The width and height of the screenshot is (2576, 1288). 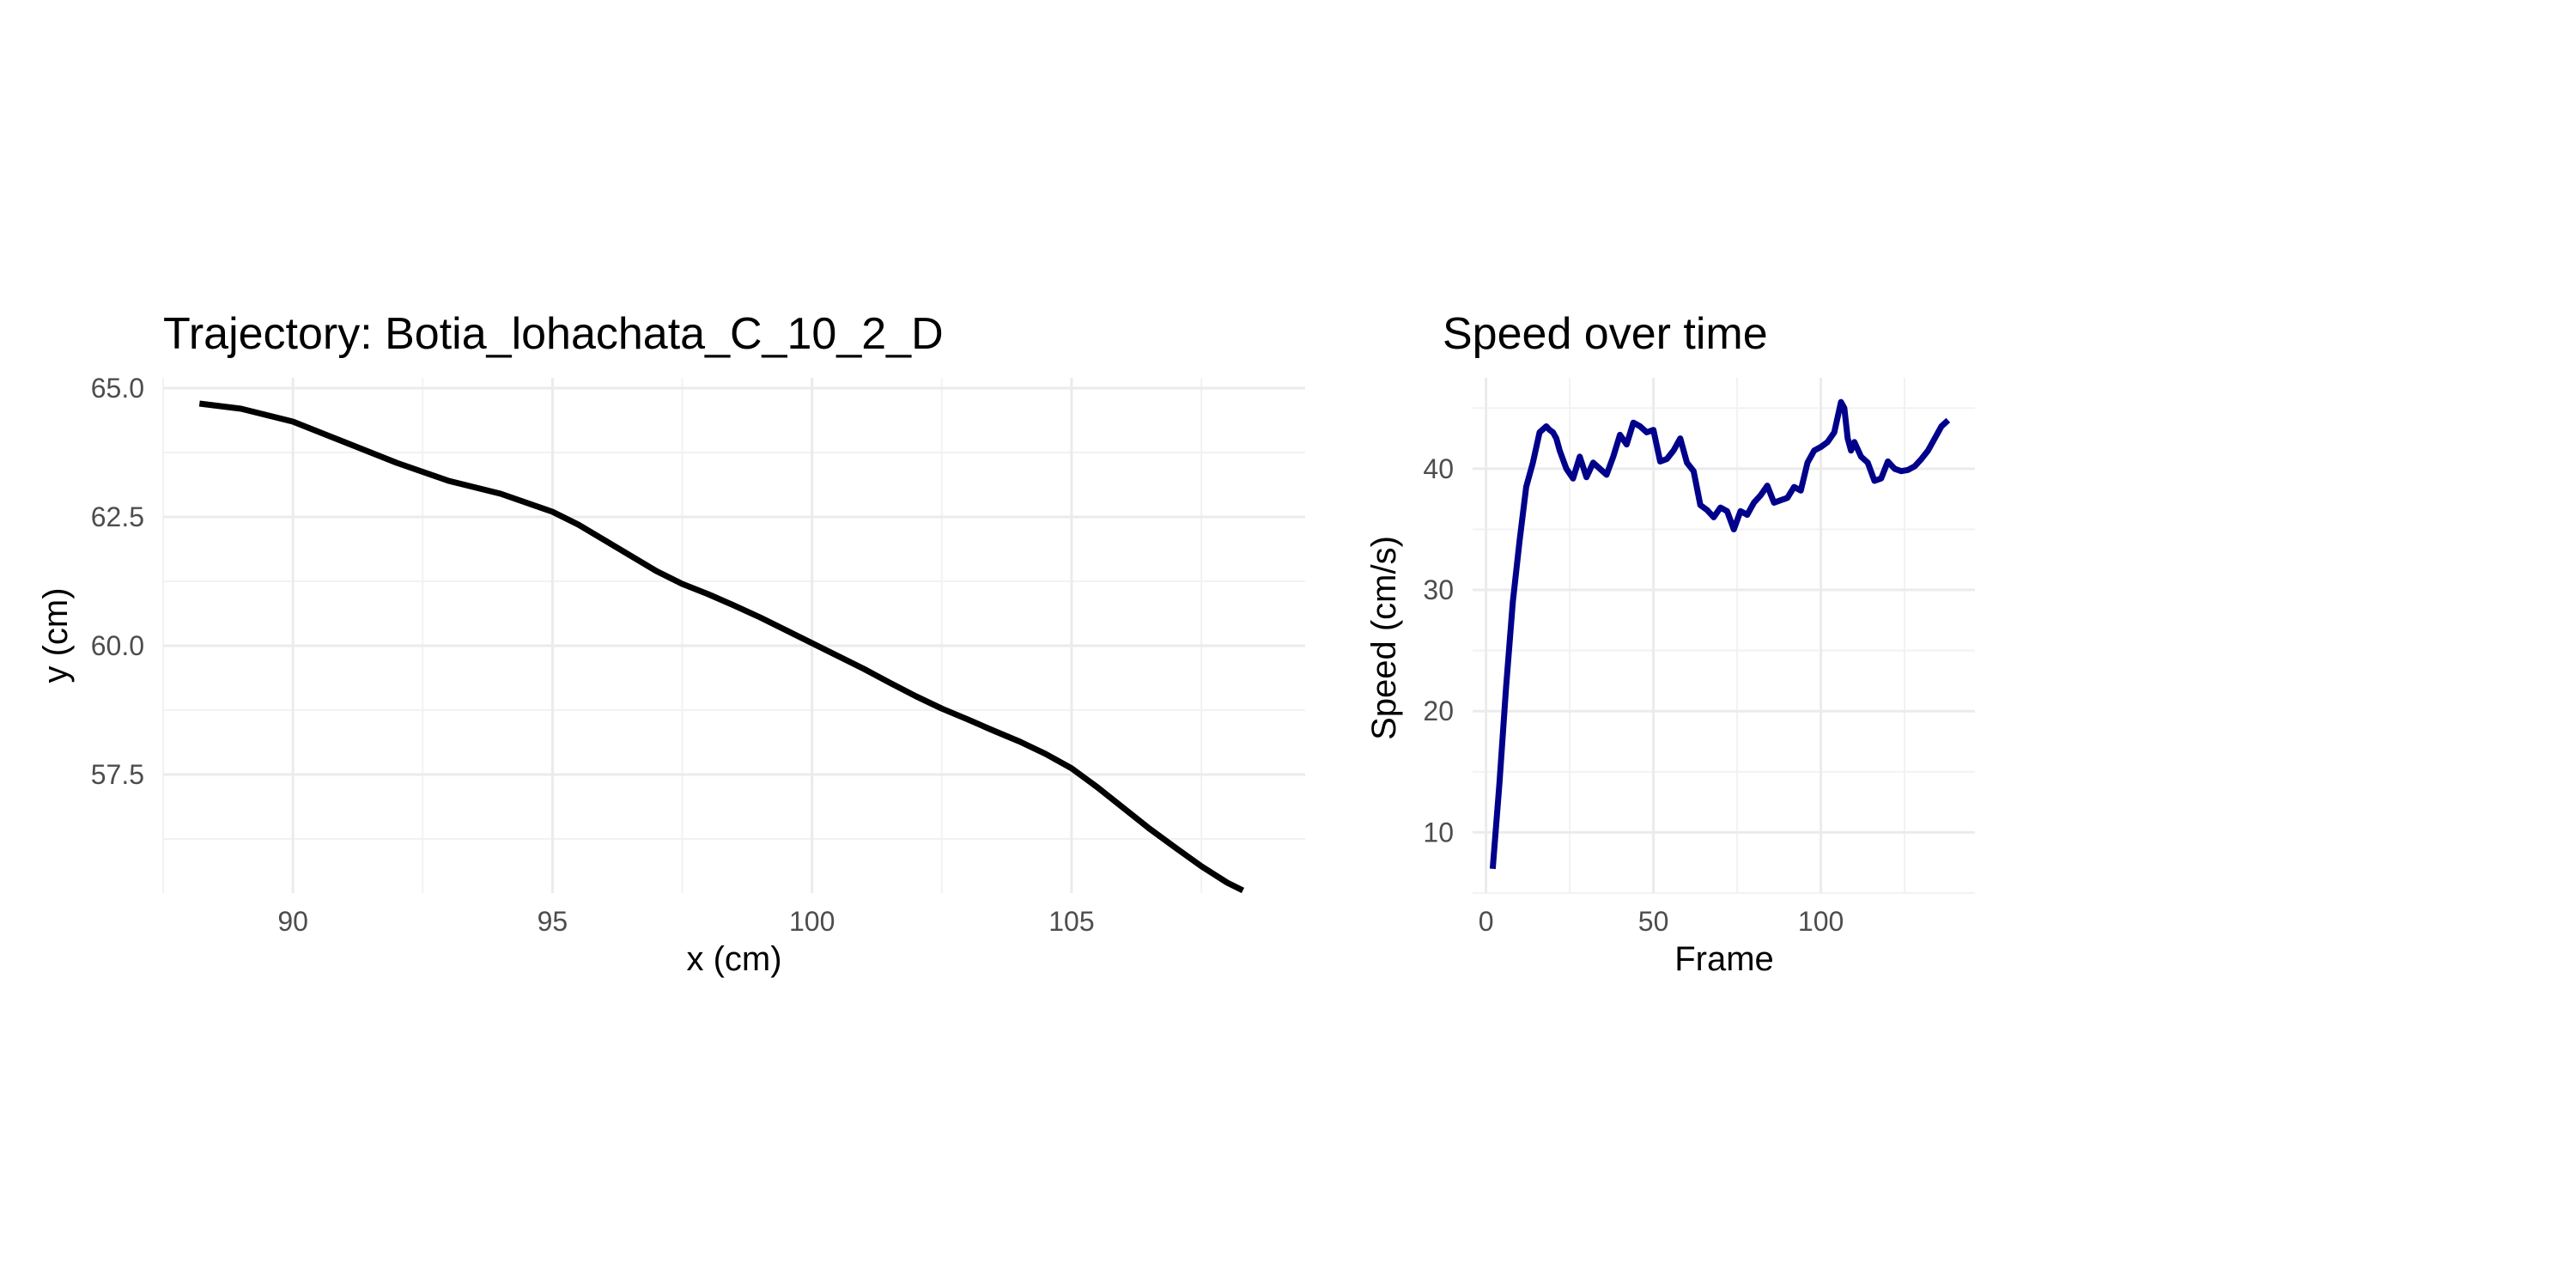 I want to click on speed-x-tick-labels: 0 50 100, so click(x=1661, y=921).